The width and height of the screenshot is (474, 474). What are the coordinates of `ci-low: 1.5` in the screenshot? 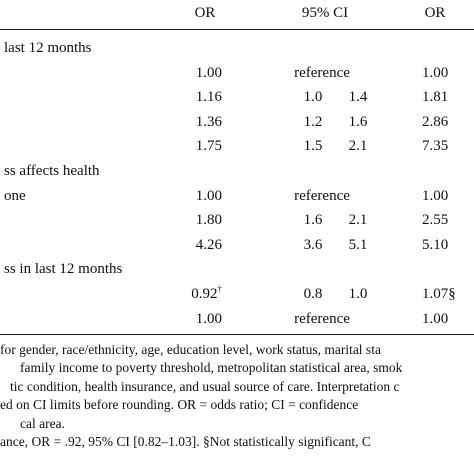 It's located at (313, 146).